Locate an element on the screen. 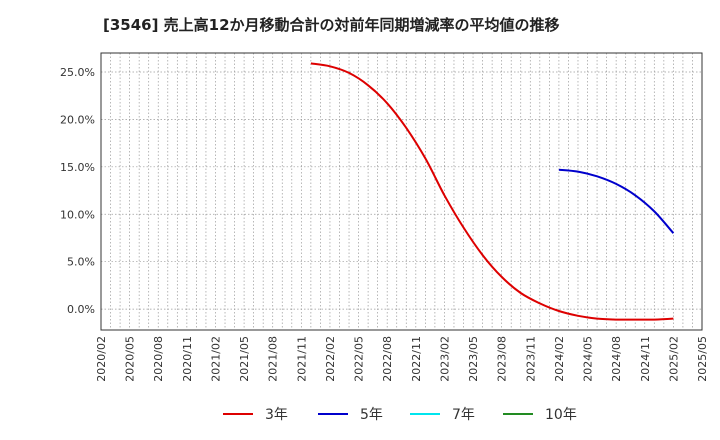 The height and width of the screenshot is (440, 720). x-tick-label: 2022/05 is located at coordinates (359, 359).